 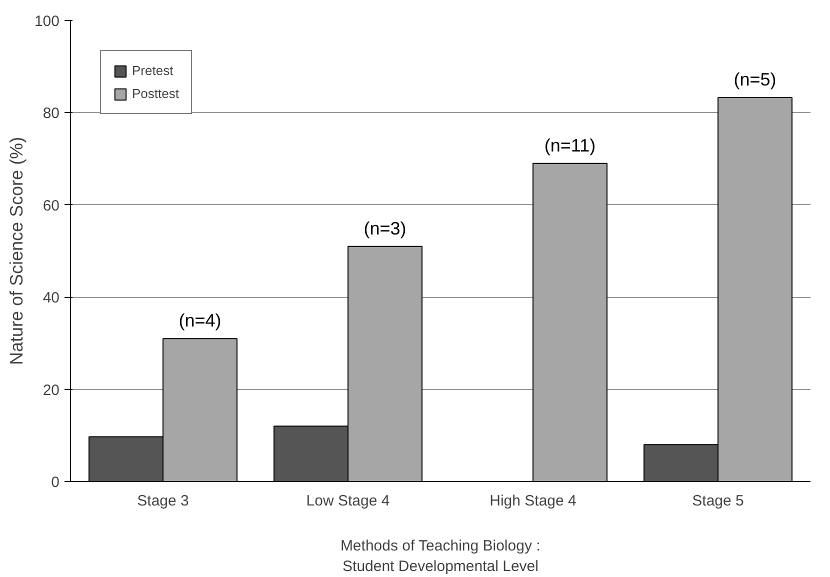 What do you see at coordinates (163, 501) in the screenshot?
I see `x-tick-label: Stage 3` at bounding box center [163, 501].